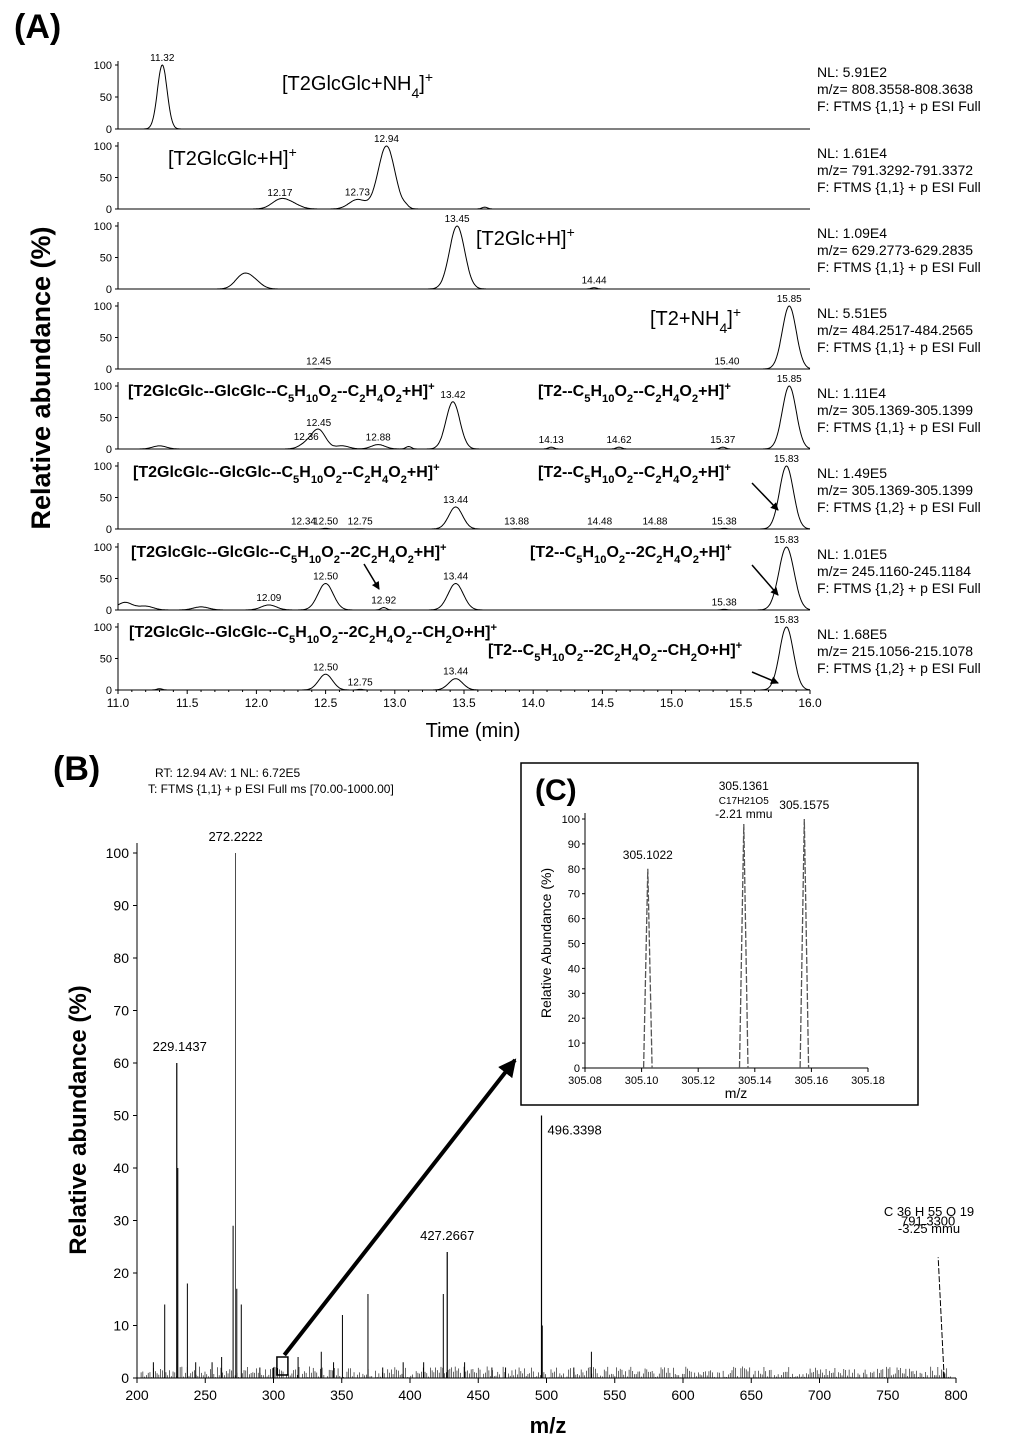 The height and width of the screenshot is (1442, 1024). What do you see at coordinates (235, 836) in the screenshot?
I see `spectrum-peak-label: 272.2222` at bounding box center [235, 836].